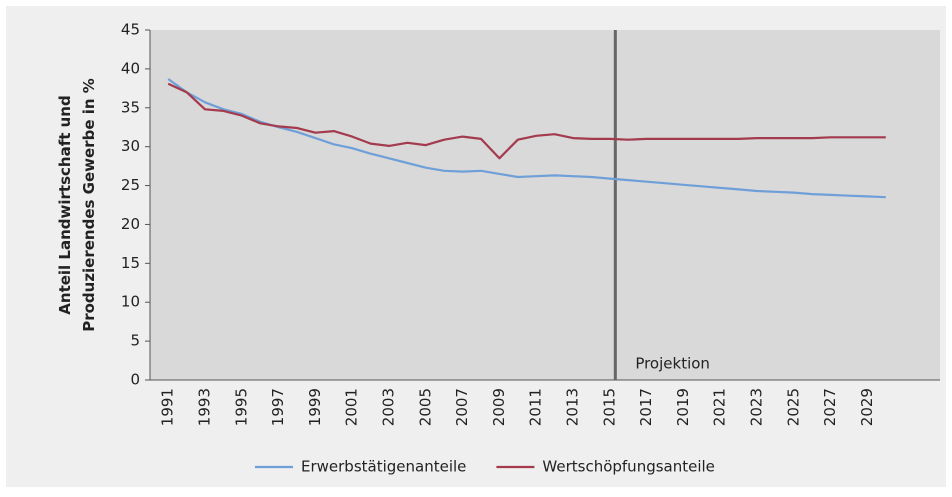 The height and width of the screenshot is (497, 952). What do you see at coordinates (672, 364) in the screenshot?
I see `annotation: Projektion` at bounding box center [672, 364].